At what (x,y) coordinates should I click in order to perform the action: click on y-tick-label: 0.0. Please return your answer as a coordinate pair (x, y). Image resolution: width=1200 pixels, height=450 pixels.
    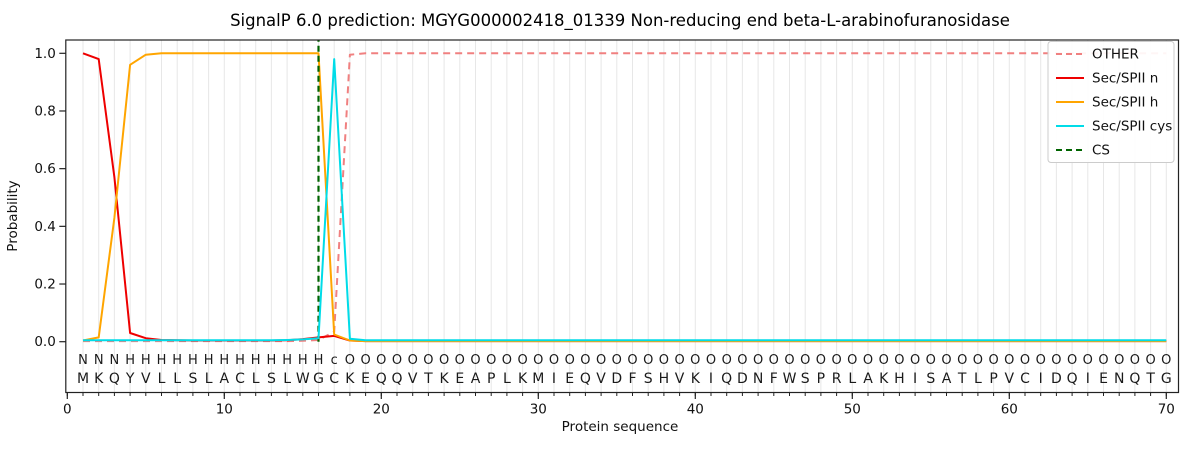
    Looking at the image, I should click on (44, 342).